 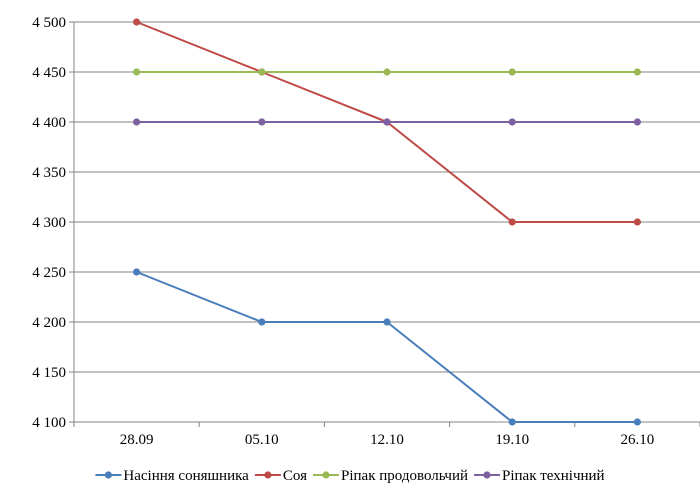 I want to click on x-tick-label: 12.10, so click(x=387, y=440).